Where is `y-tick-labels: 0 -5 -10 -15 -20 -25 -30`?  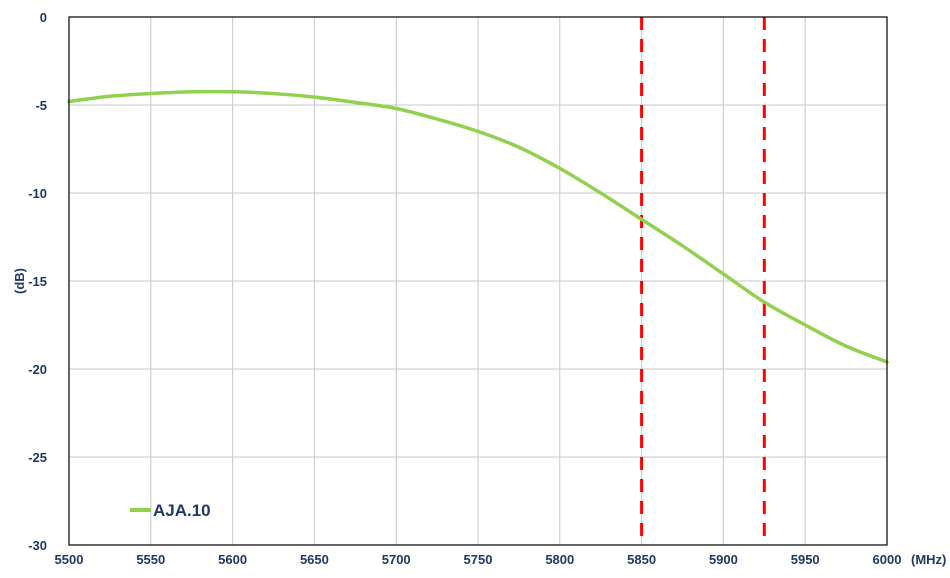
y-tick-labels: 0 -5 -10 -15 -20 -25 -30 is located at coordinates (37, 281).